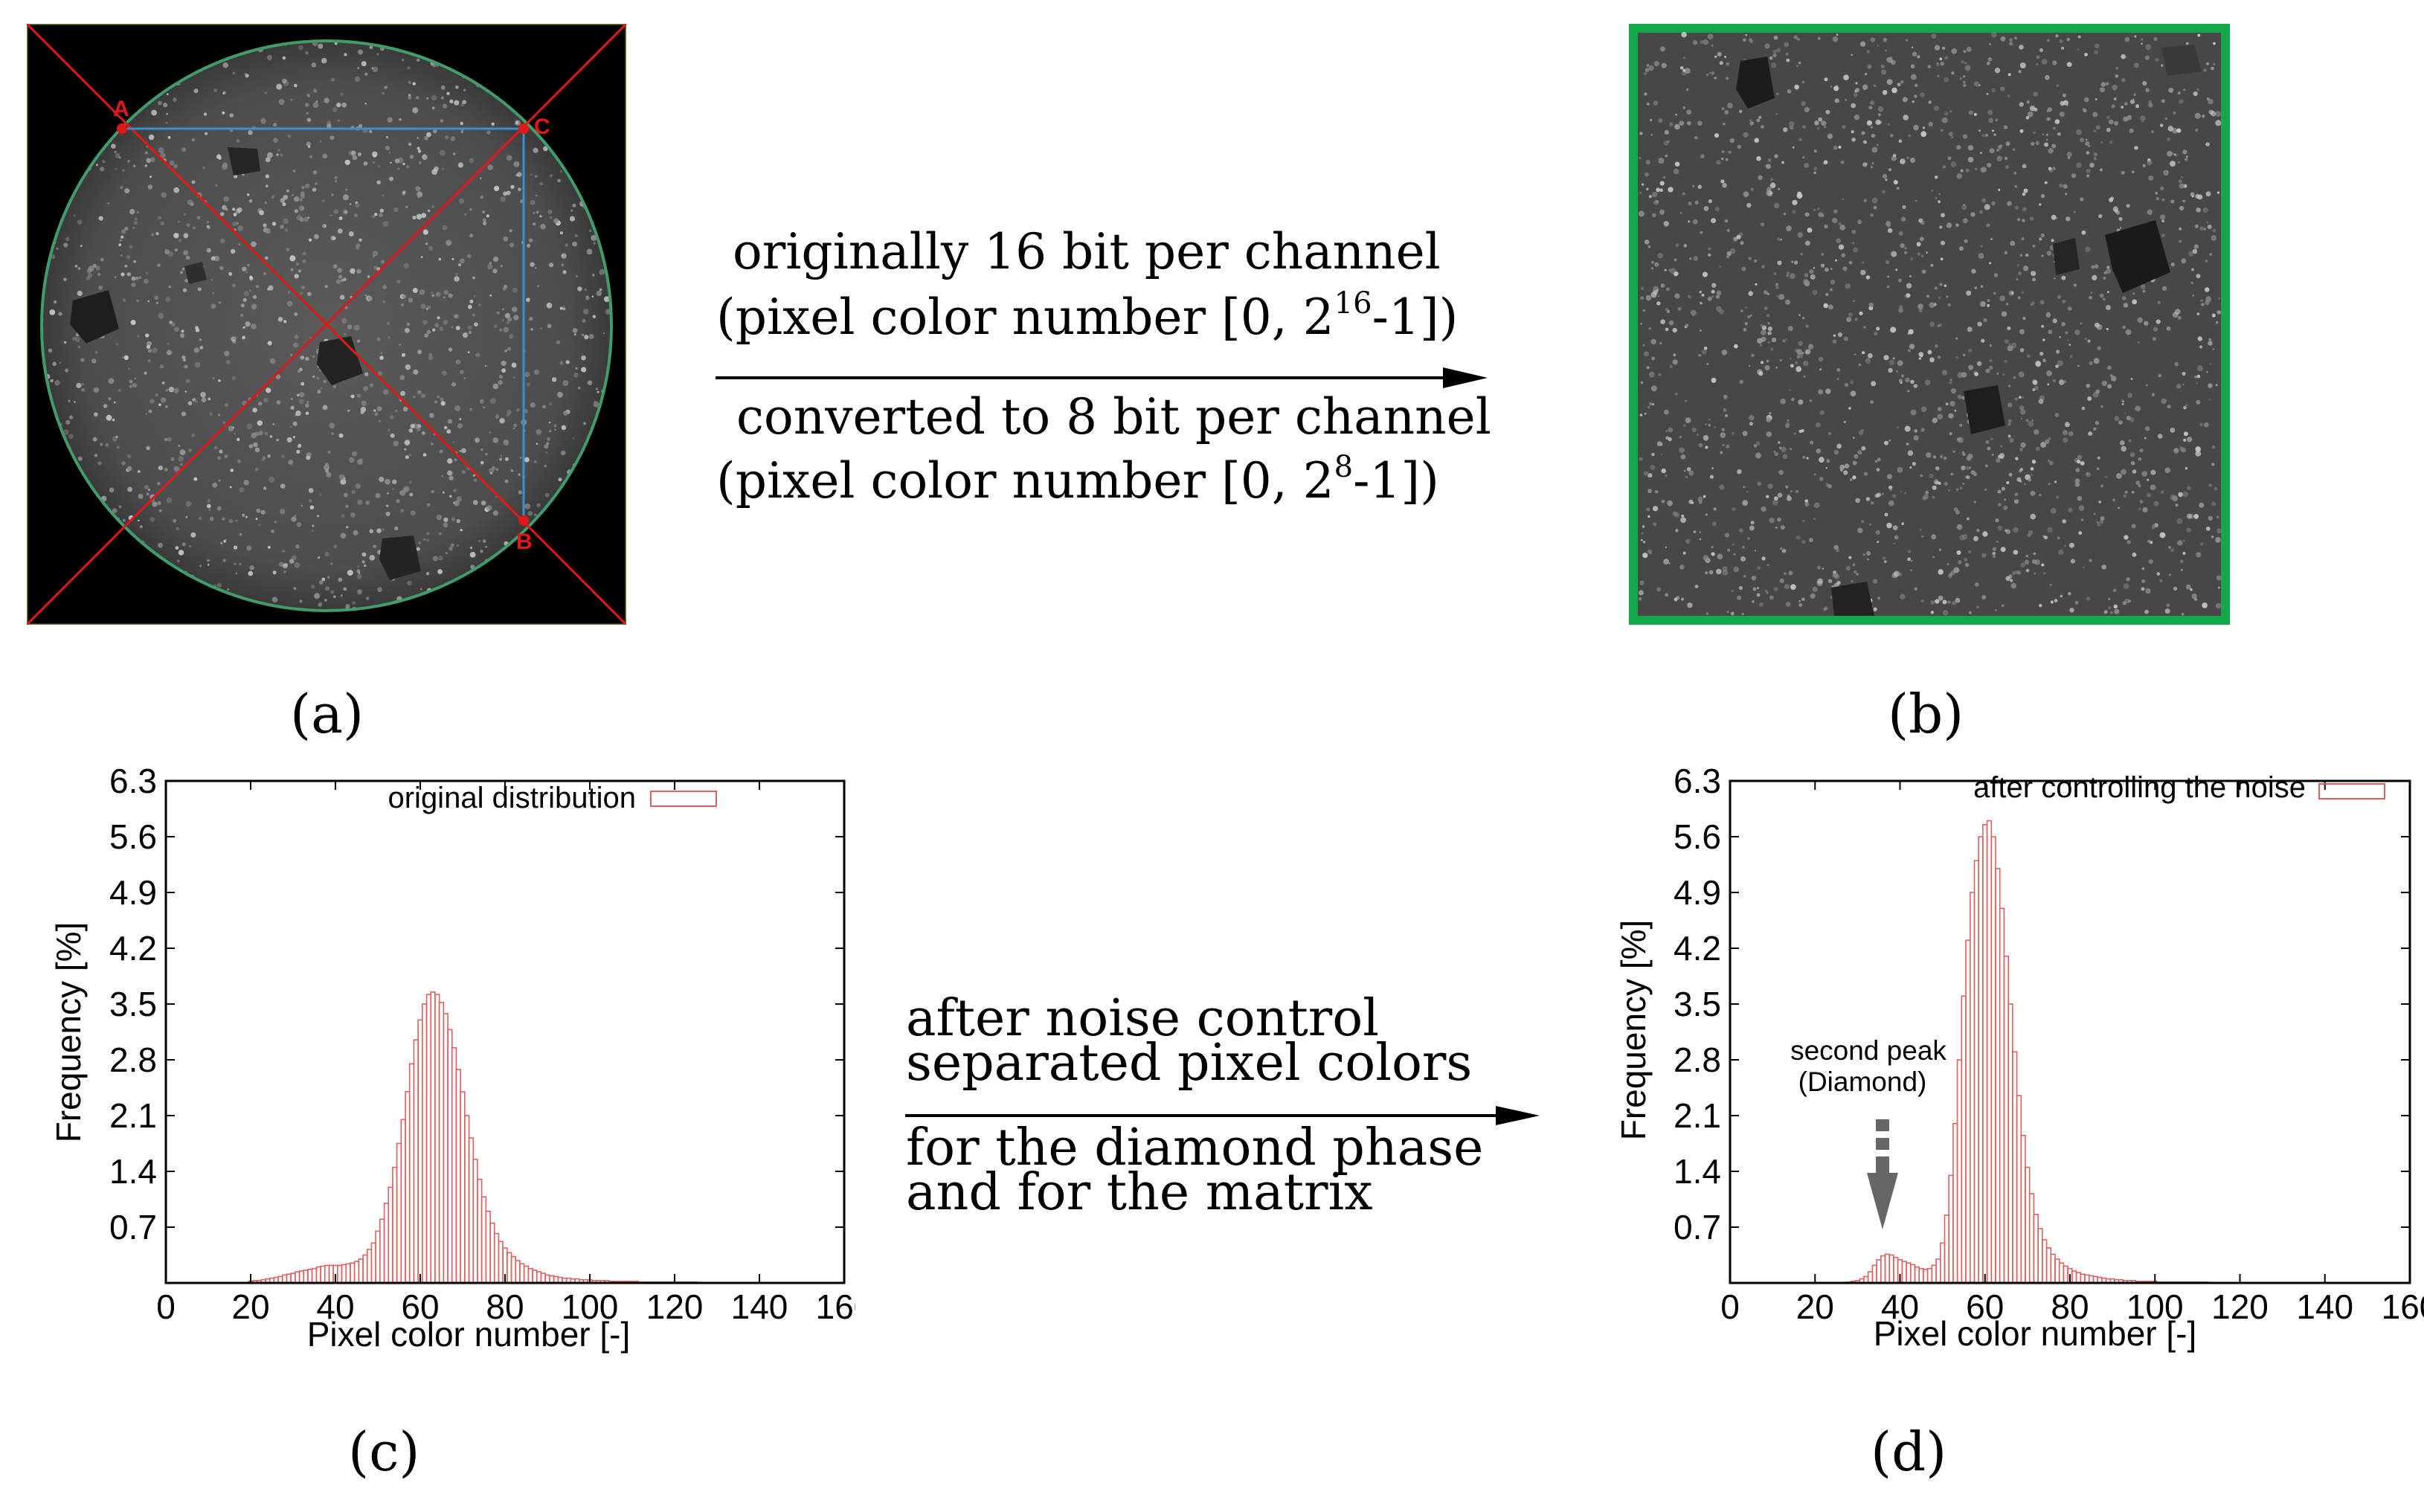  What do you see at coordinates (683, 799) in the screenshot?
I see `histogram-c-legend-swatch` at bounding box center [683, 799].